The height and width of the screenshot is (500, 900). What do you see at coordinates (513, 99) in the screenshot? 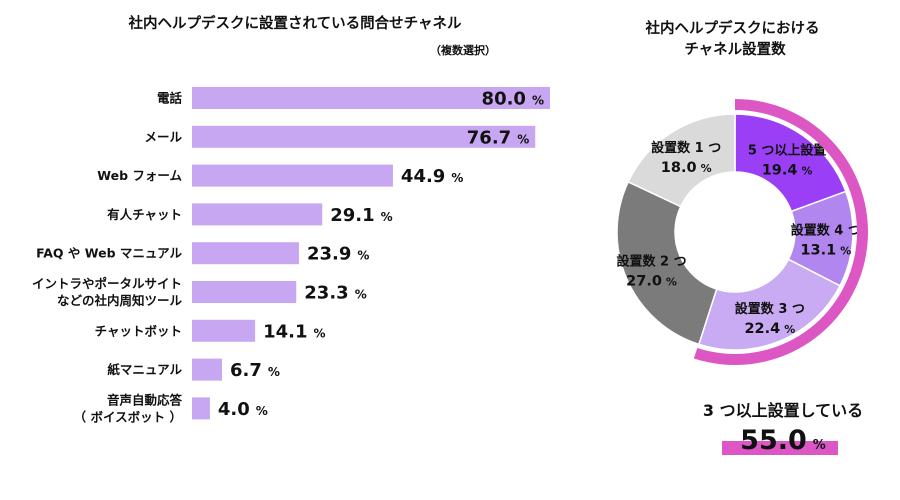
I see `bar-value-label-0: 80.0%` at bounding box center [513, 99].